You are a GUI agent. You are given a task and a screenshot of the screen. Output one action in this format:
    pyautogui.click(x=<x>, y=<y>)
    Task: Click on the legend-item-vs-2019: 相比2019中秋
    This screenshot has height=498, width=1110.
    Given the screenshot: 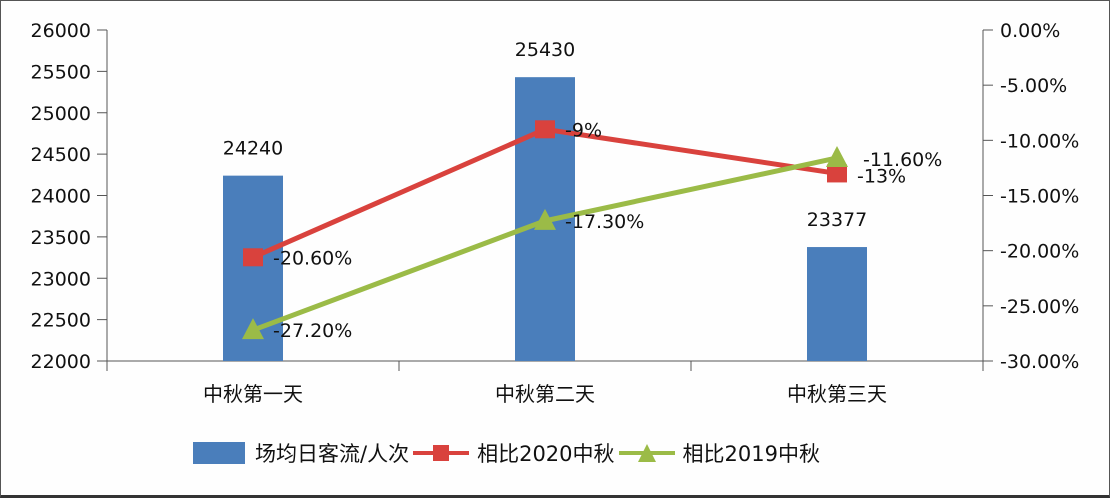 What is the action you would take?
    pyautogui.click(x=719, y=453)
    